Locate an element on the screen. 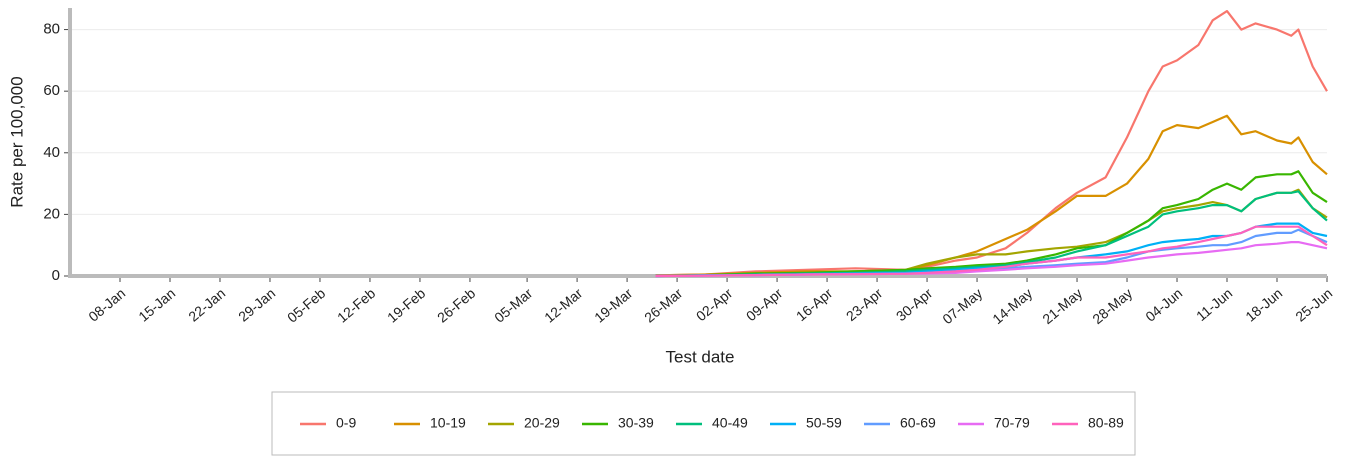  x-tick-label: 09-Apr is located at coordinates (764, 304).